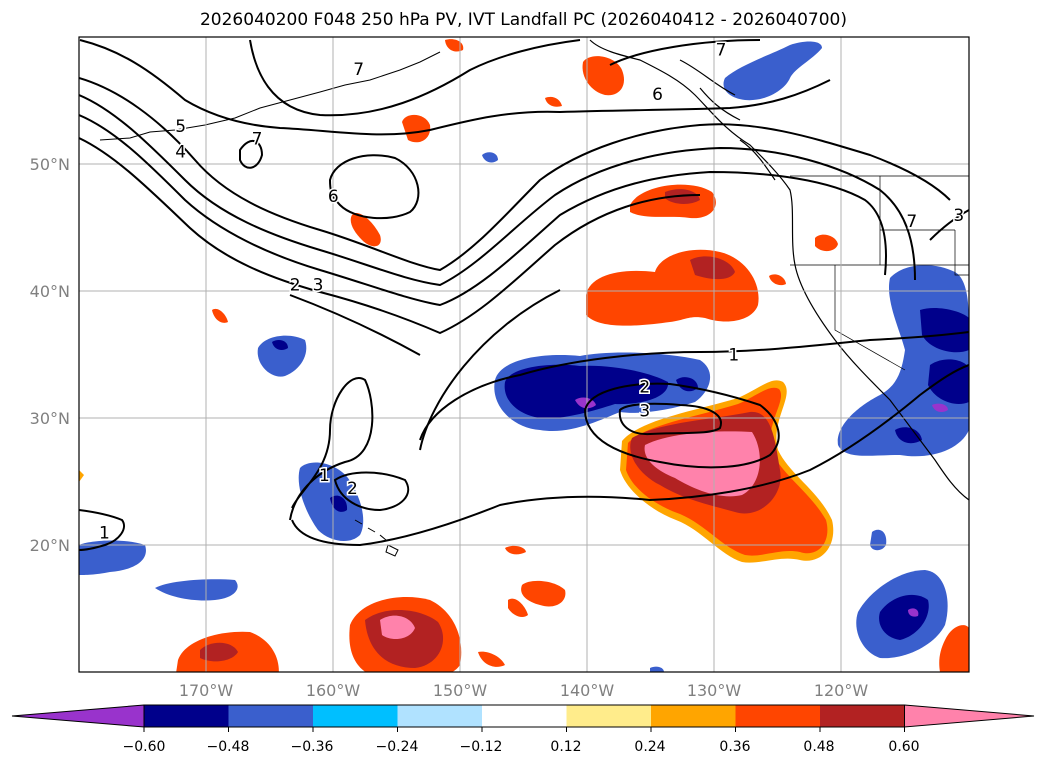  I want to click on colorbar-tick-label: 0.60, so click(903, 747).